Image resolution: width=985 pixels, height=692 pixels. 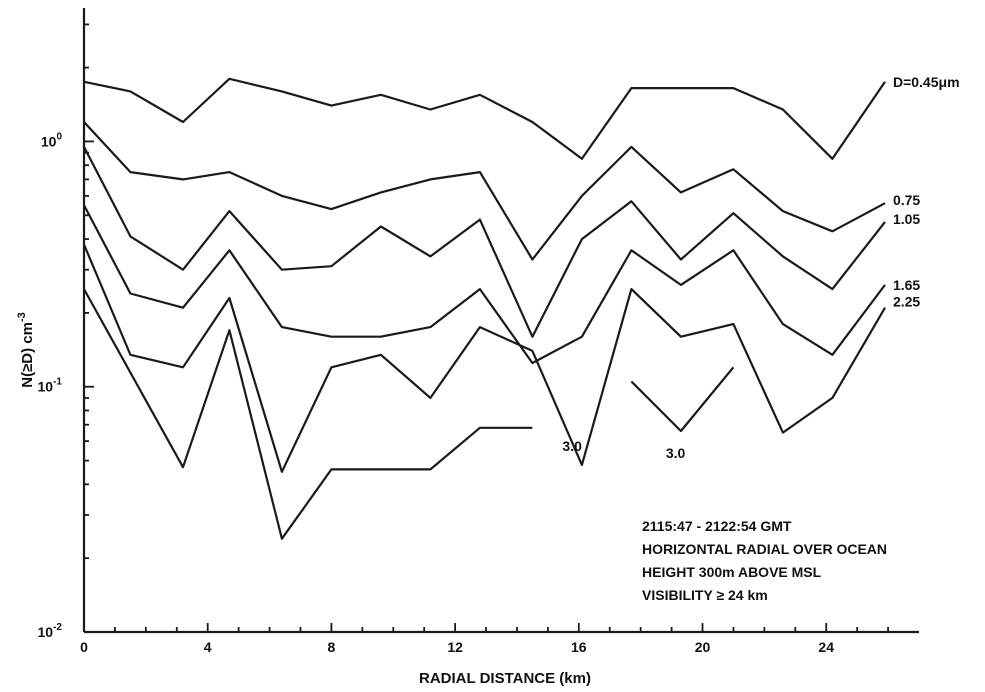 What do you see at coordinates (455, 647) in the screenshot?
I see `x-tick-label: 12` at bounding box center [455, 647].